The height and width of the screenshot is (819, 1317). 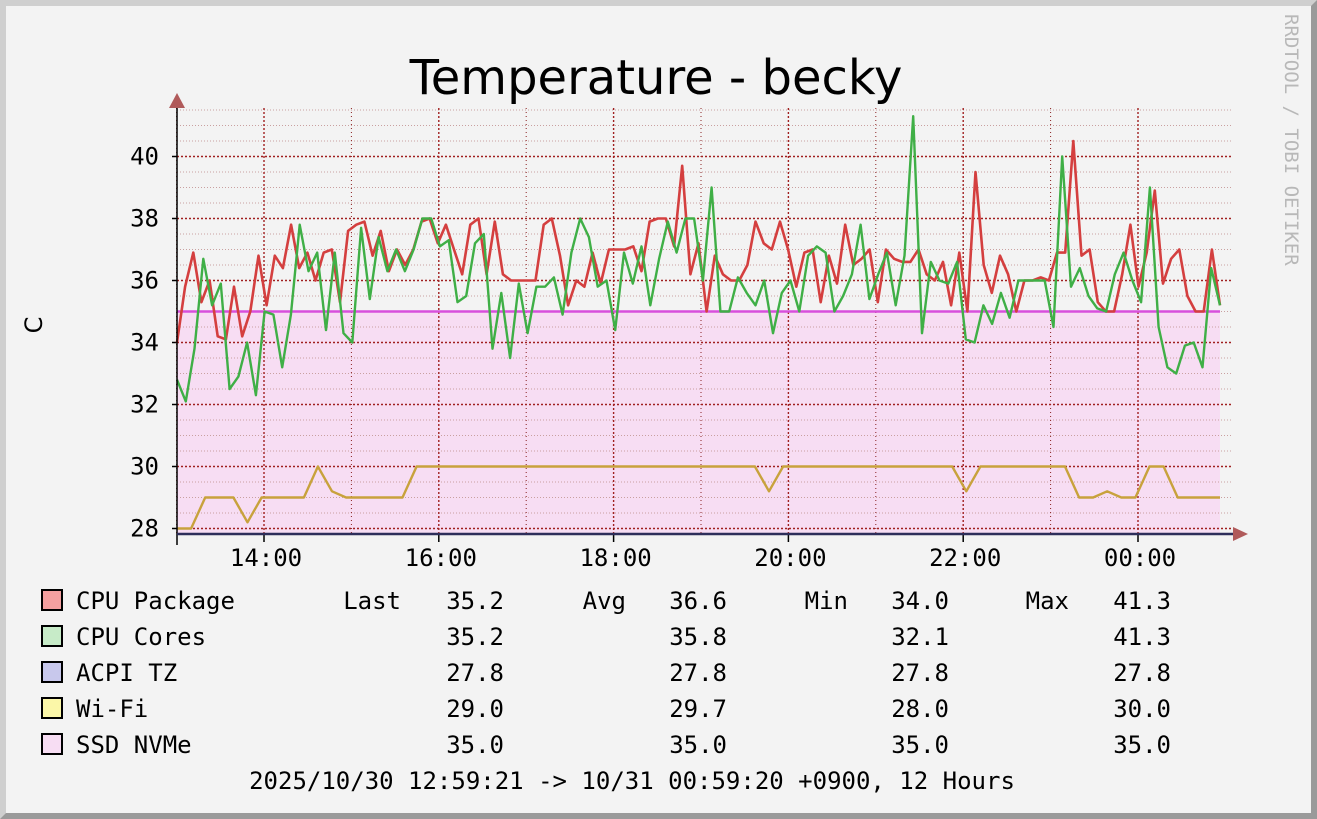 What do you see at coordinates (475, 745) in the screenshot?
I see `ssd-nvme-last: 35.0` at bounding box center [475, 745].